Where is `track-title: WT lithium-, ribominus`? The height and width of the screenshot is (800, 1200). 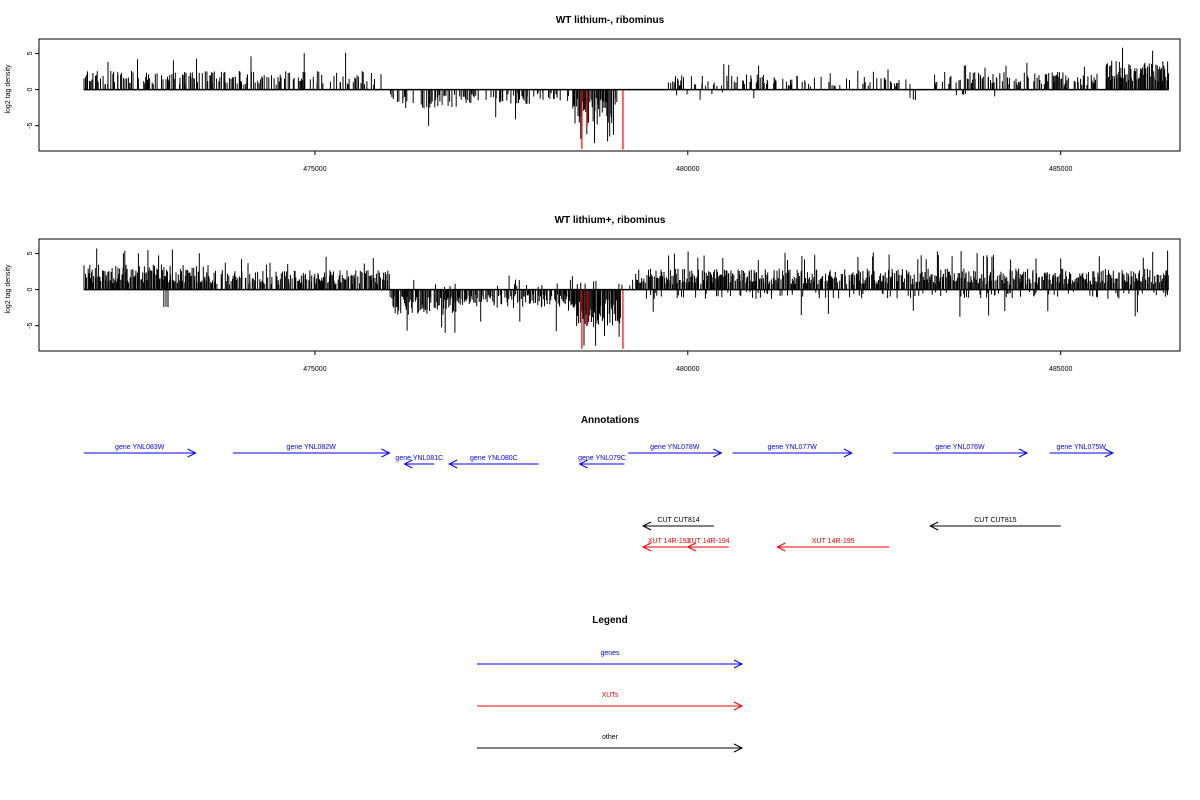 track-title: WT lithium-, ribominus is located at coordinates (610, 20).